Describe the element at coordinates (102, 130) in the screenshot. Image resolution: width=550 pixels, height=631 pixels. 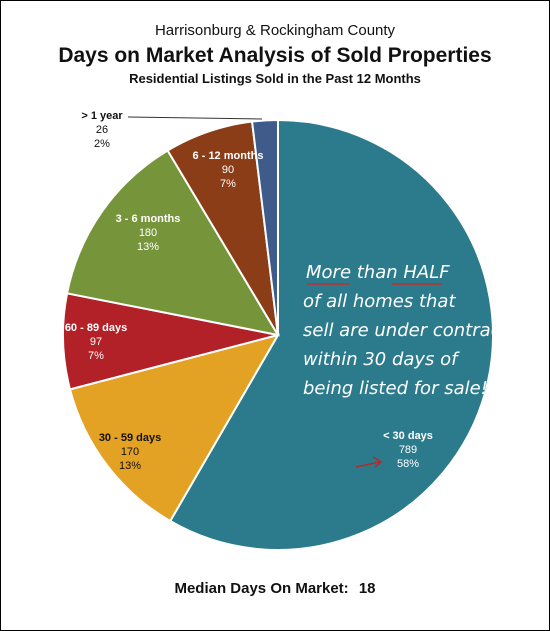
I see `slice-label-value: 26` at that location.